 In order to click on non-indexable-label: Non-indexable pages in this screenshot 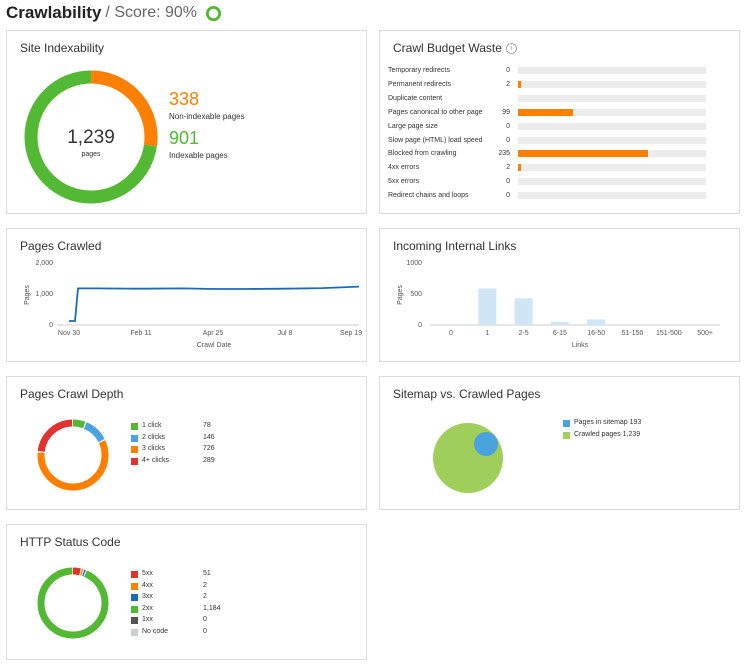, I will do `click(207, 116)`.